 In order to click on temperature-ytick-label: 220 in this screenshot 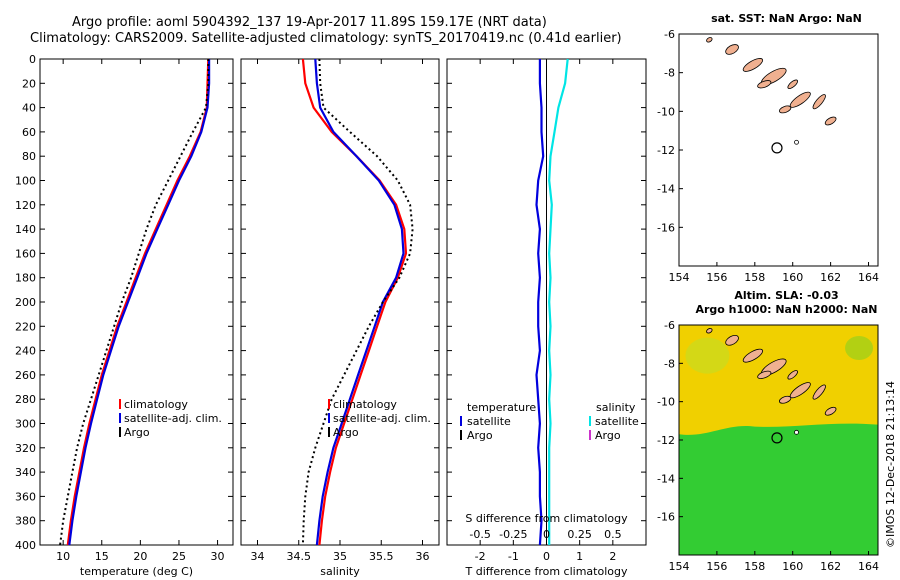, I will do `click(25, 326)`.